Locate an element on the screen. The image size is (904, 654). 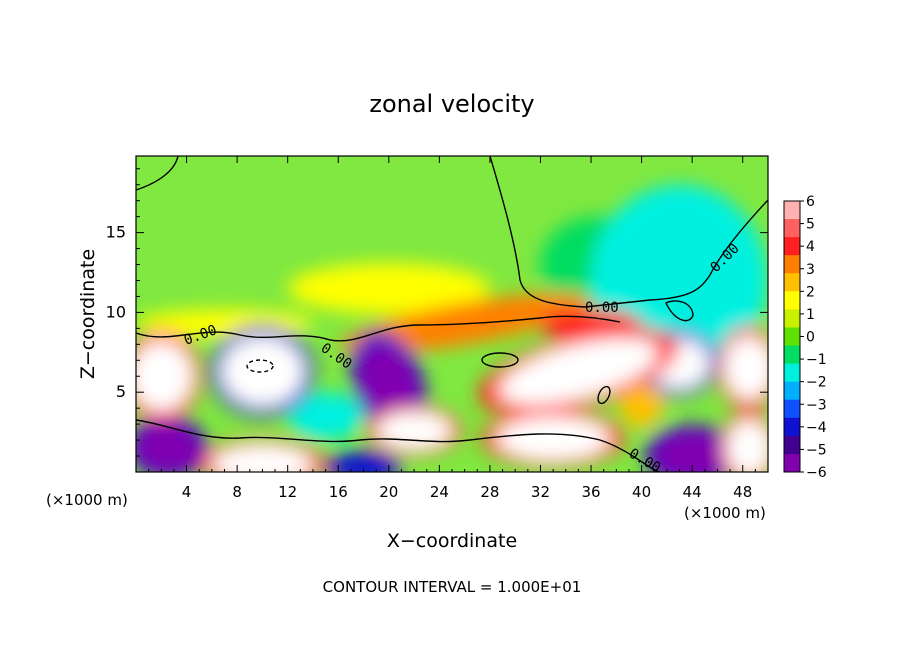
colorbar-tick-label: 3 is located at coordinates (810, 270).